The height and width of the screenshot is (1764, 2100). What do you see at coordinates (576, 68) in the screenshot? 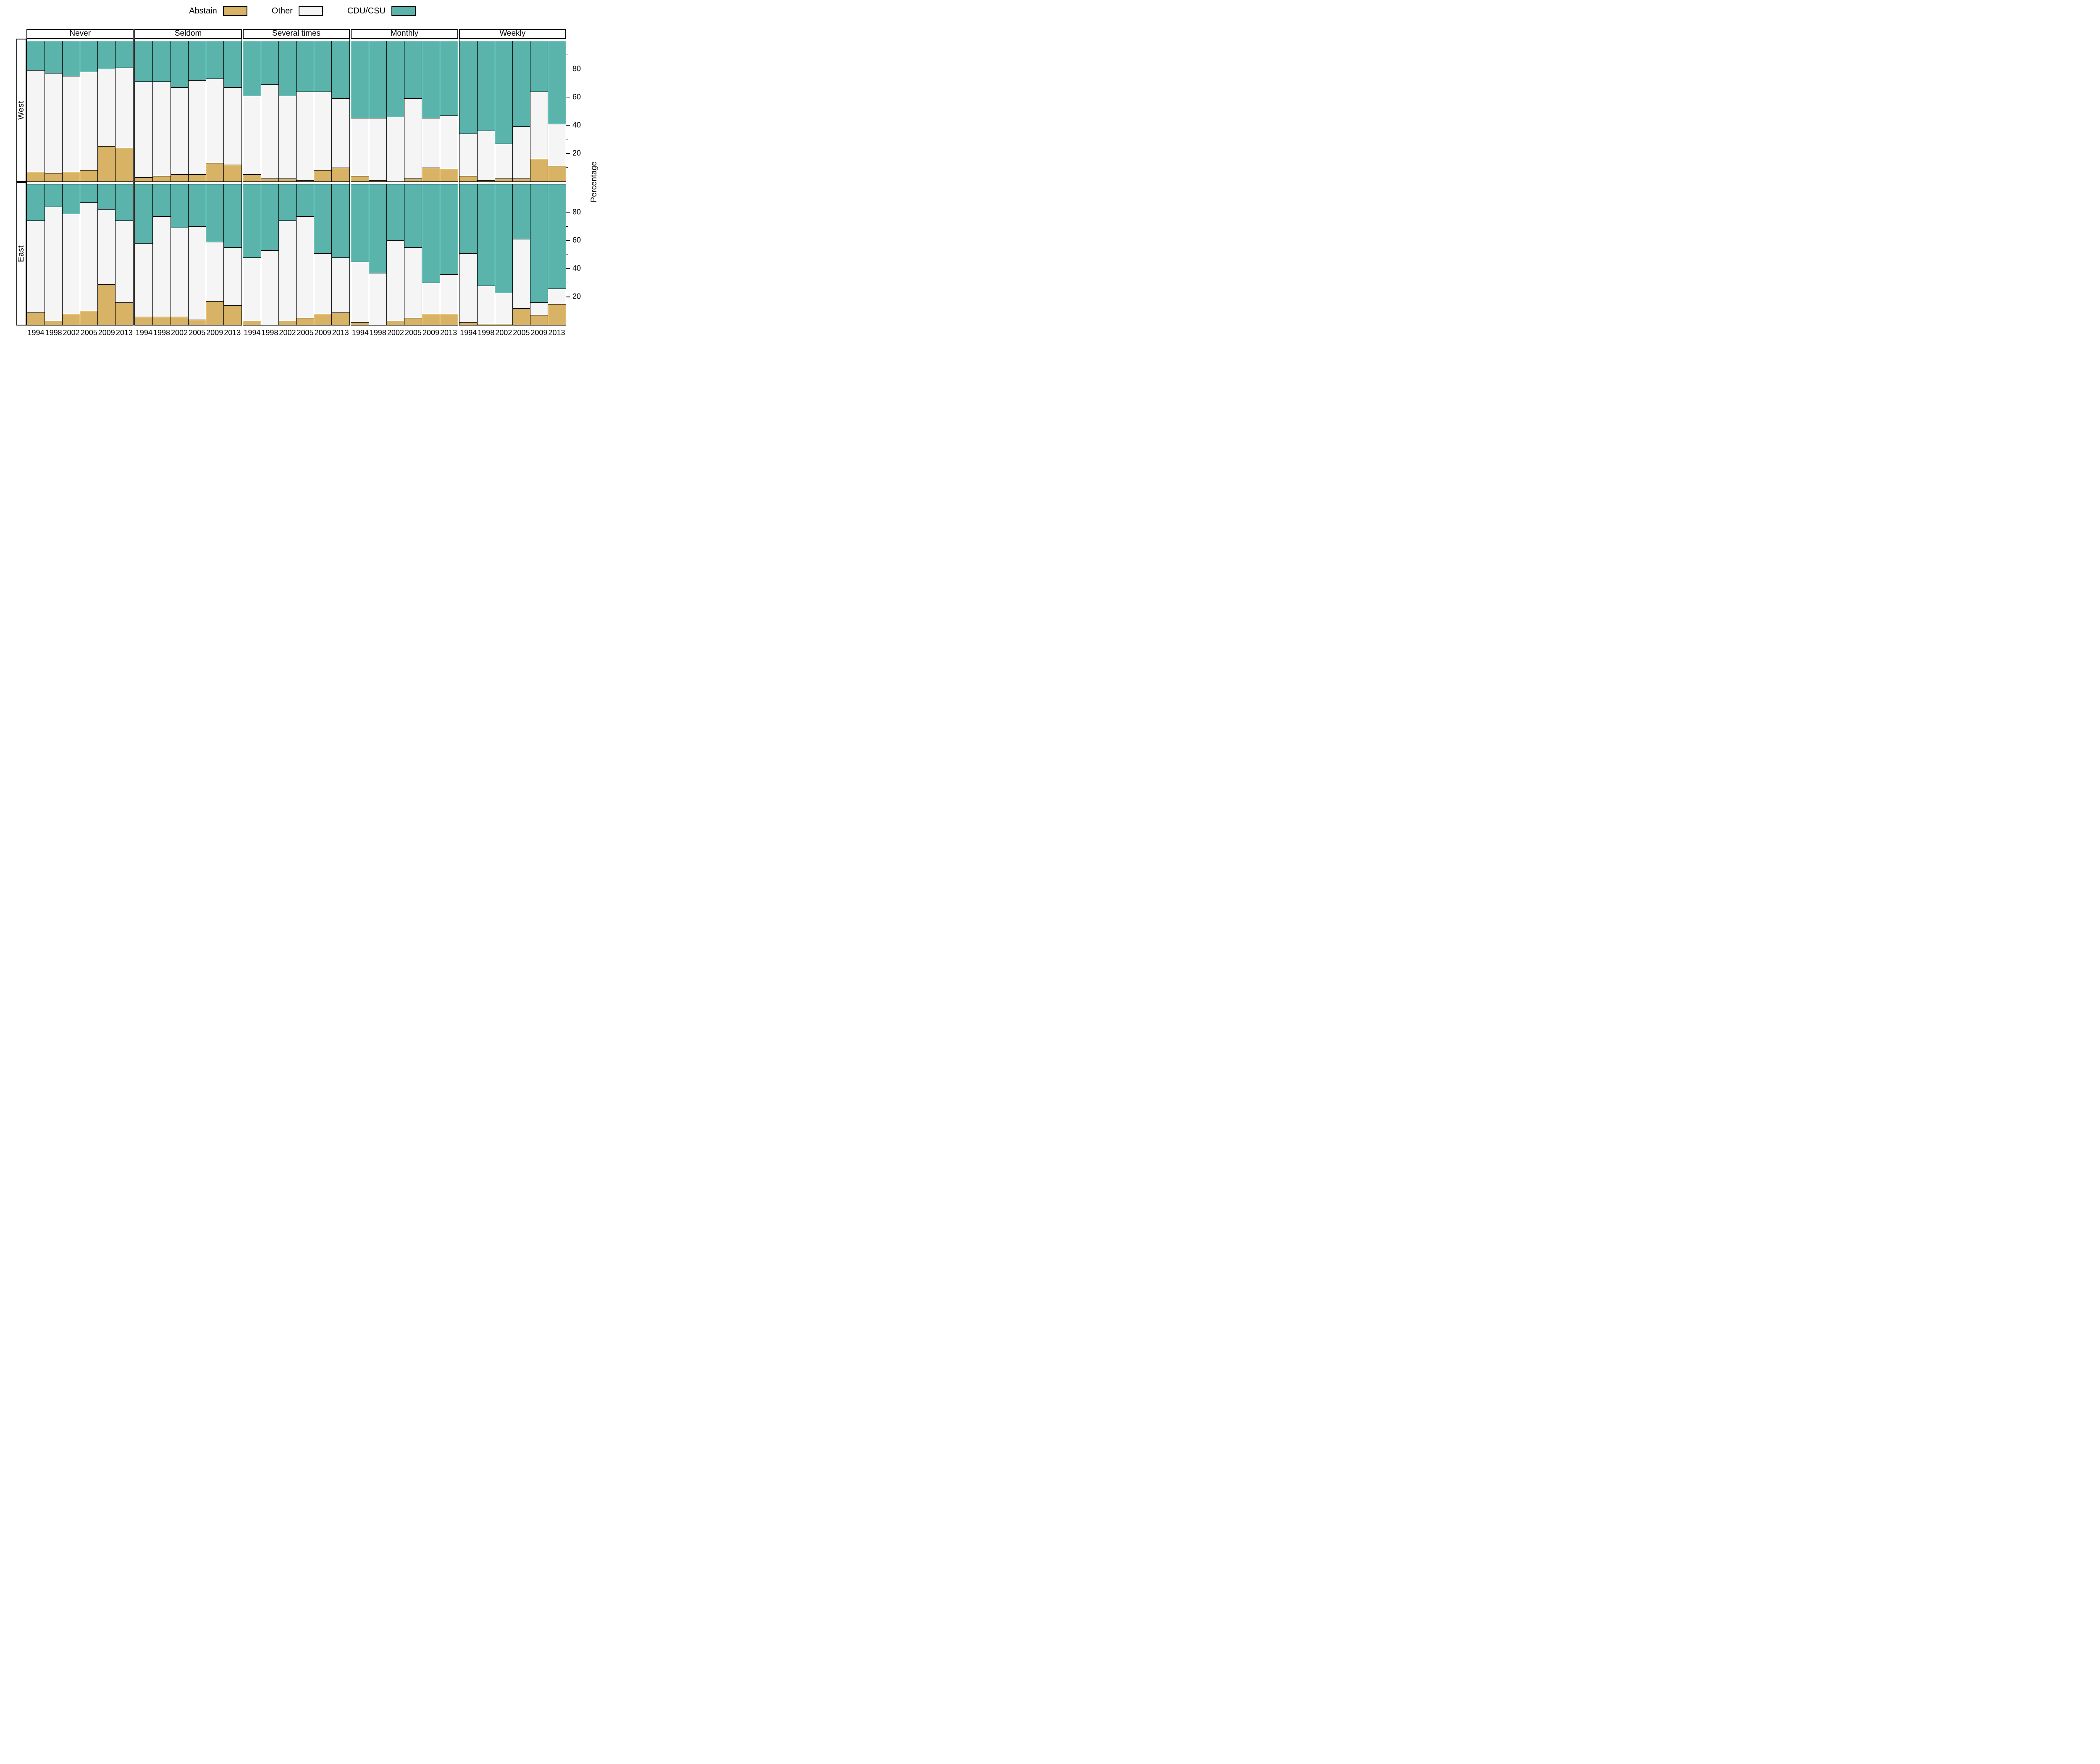
I see `y-axis-tick-label: 80` at bounding box center [576, 68].